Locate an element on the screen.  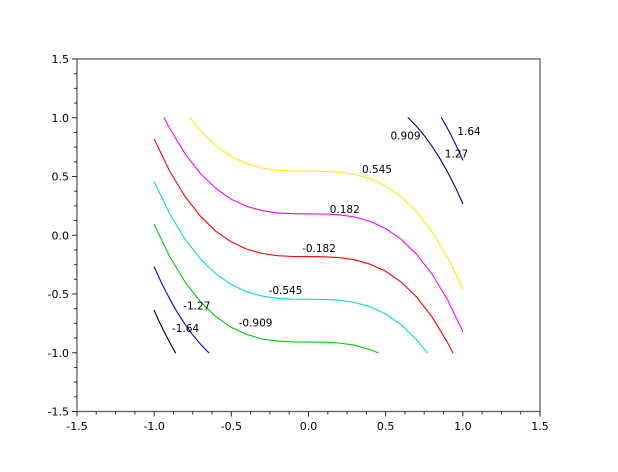
y-axis-tick-label: -1.5 is located at coordinates (58, 412).